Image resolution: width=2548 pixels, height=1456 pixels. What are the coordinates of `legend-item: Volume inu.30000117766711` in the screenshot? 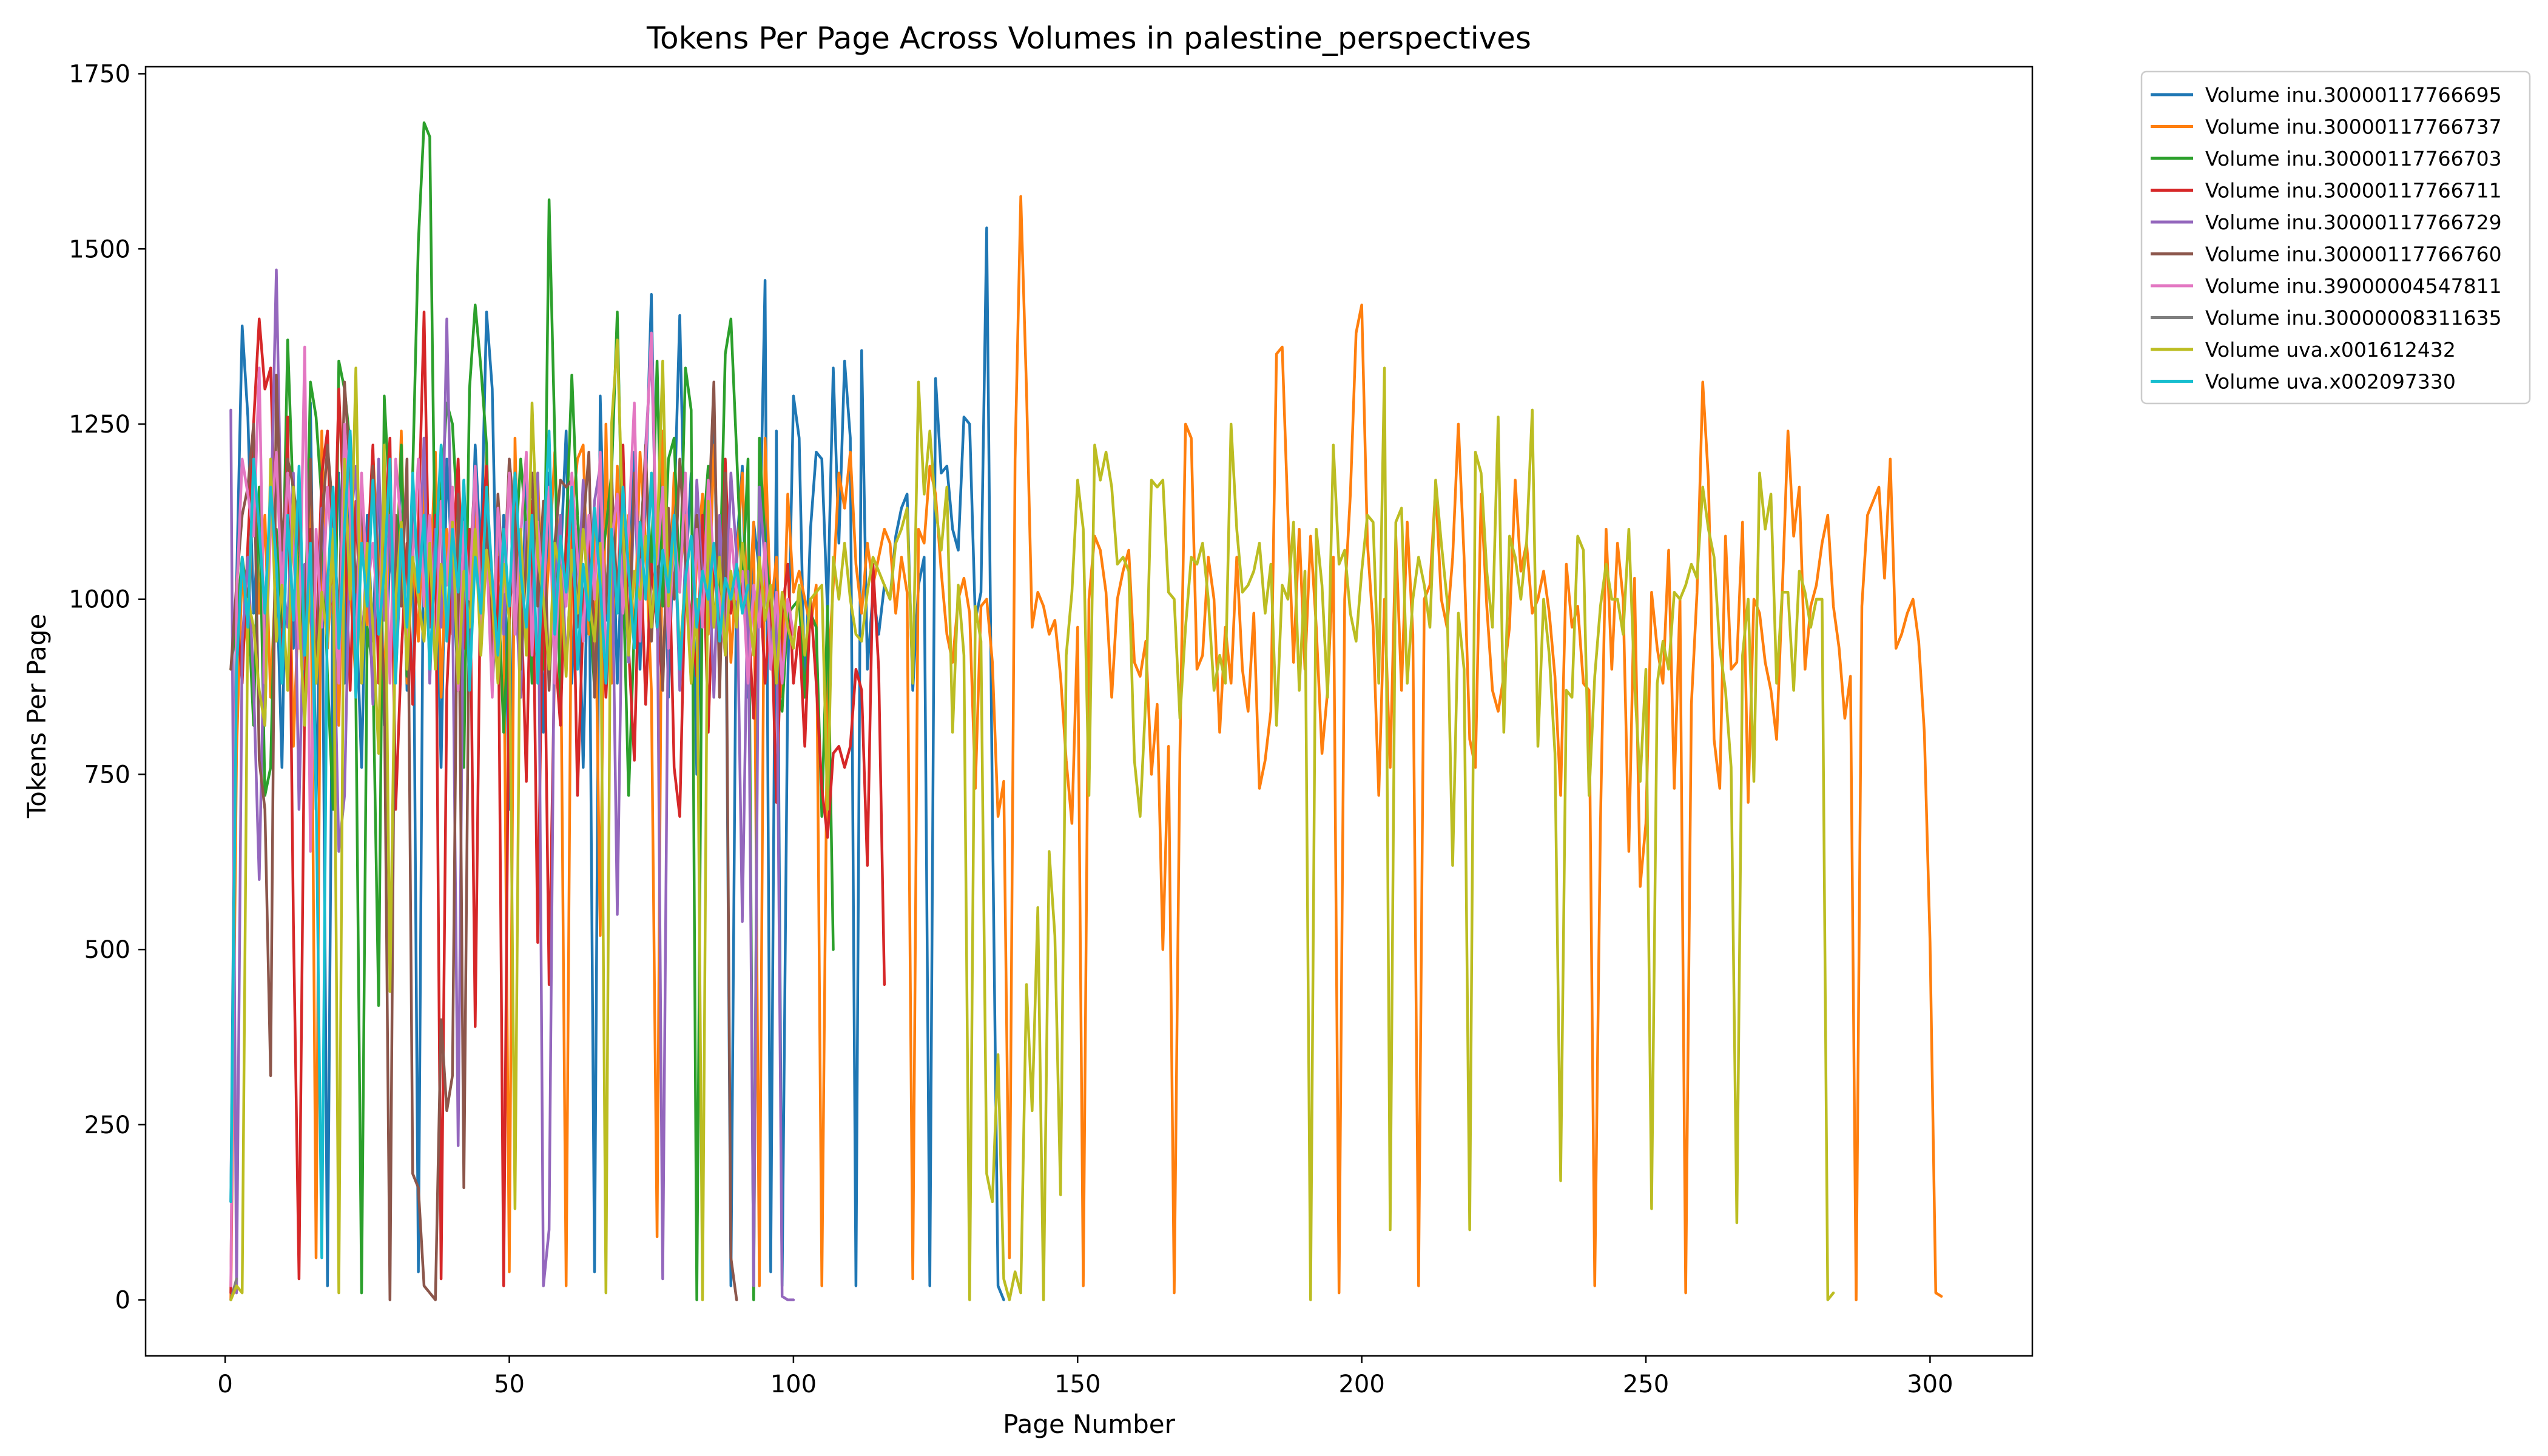 It's located at (2326, 191).